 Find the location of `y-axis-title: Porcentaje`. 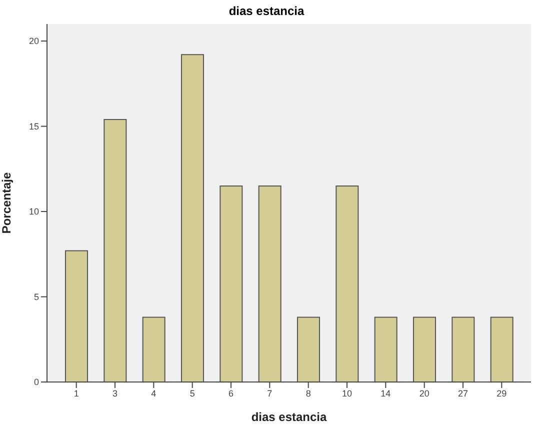

y-axis-title: Porcentaje is located at coordinates (7, 203).